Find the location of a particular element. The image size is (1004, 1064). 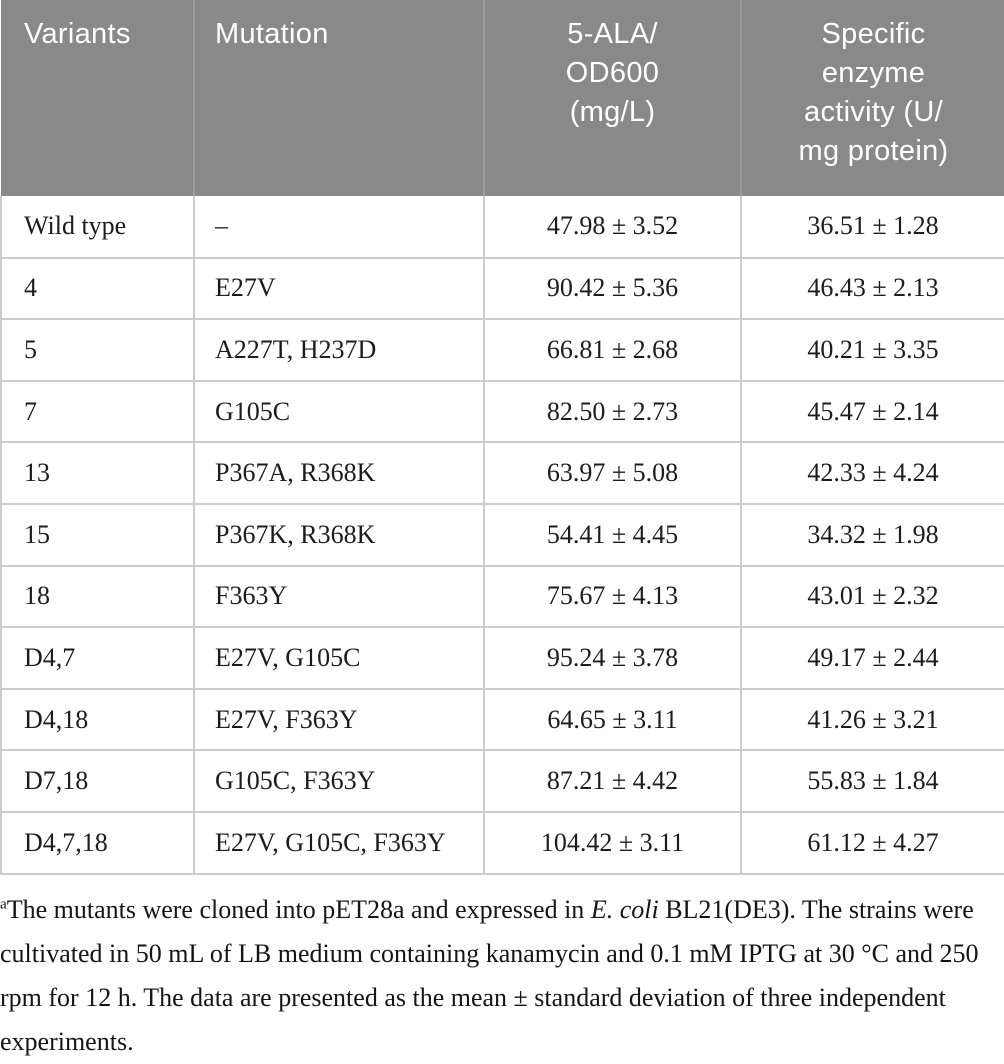

variant-cell: Wild type is located at coordinates (97, 227).